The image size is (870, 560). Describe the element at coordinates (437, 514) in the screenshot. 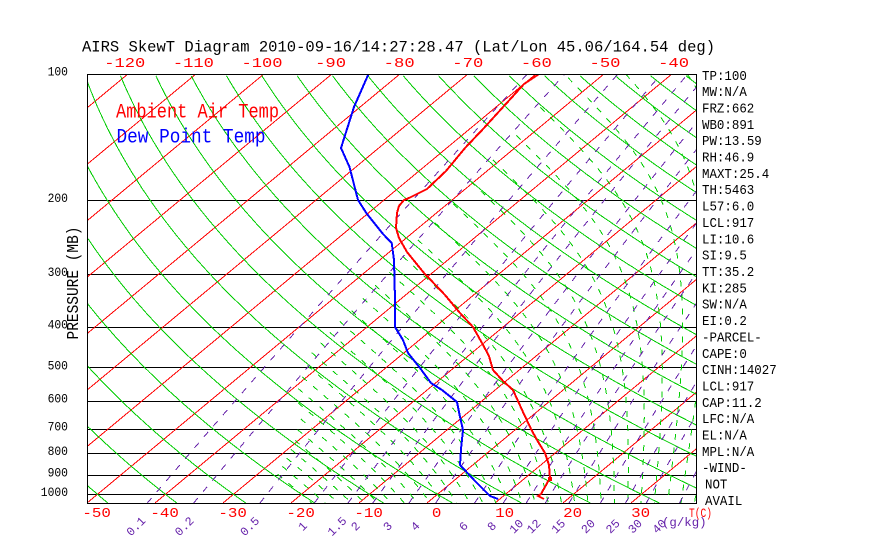

I see `svg-text: 0` at that location.